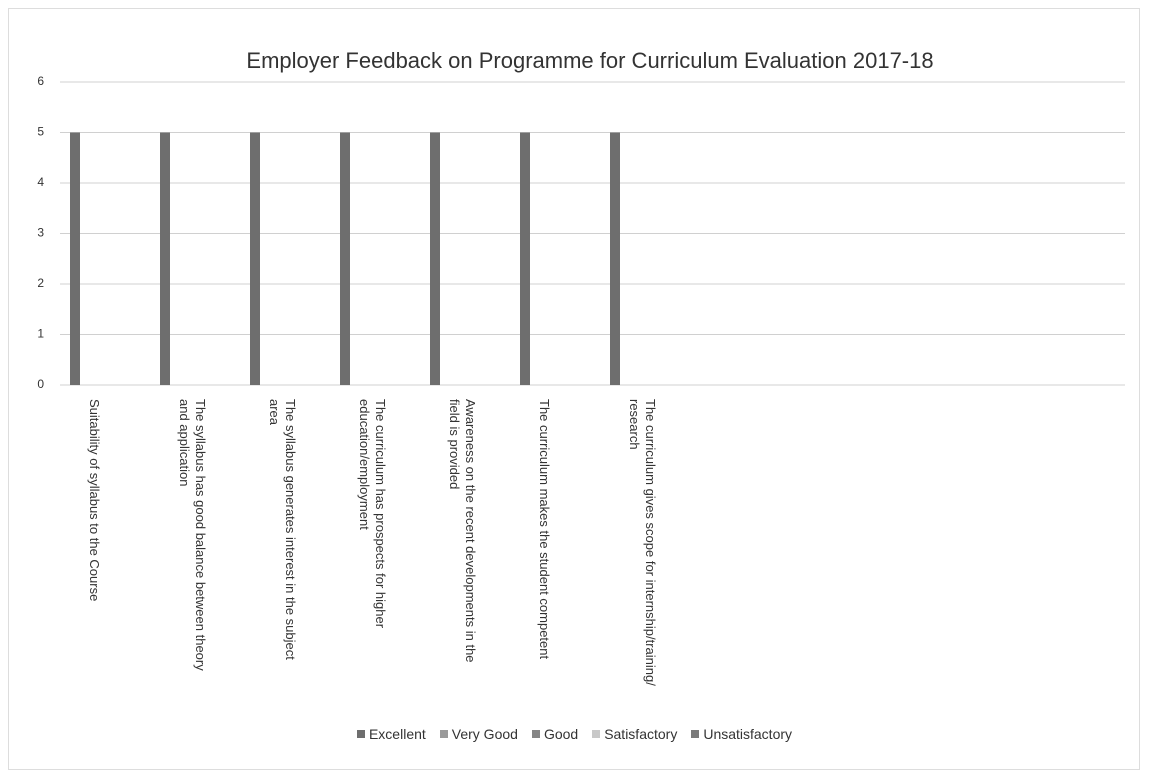 The width and height of the screenshot is (1149, 780). I want to click on legend-item: Very Good, so click(478, 734).